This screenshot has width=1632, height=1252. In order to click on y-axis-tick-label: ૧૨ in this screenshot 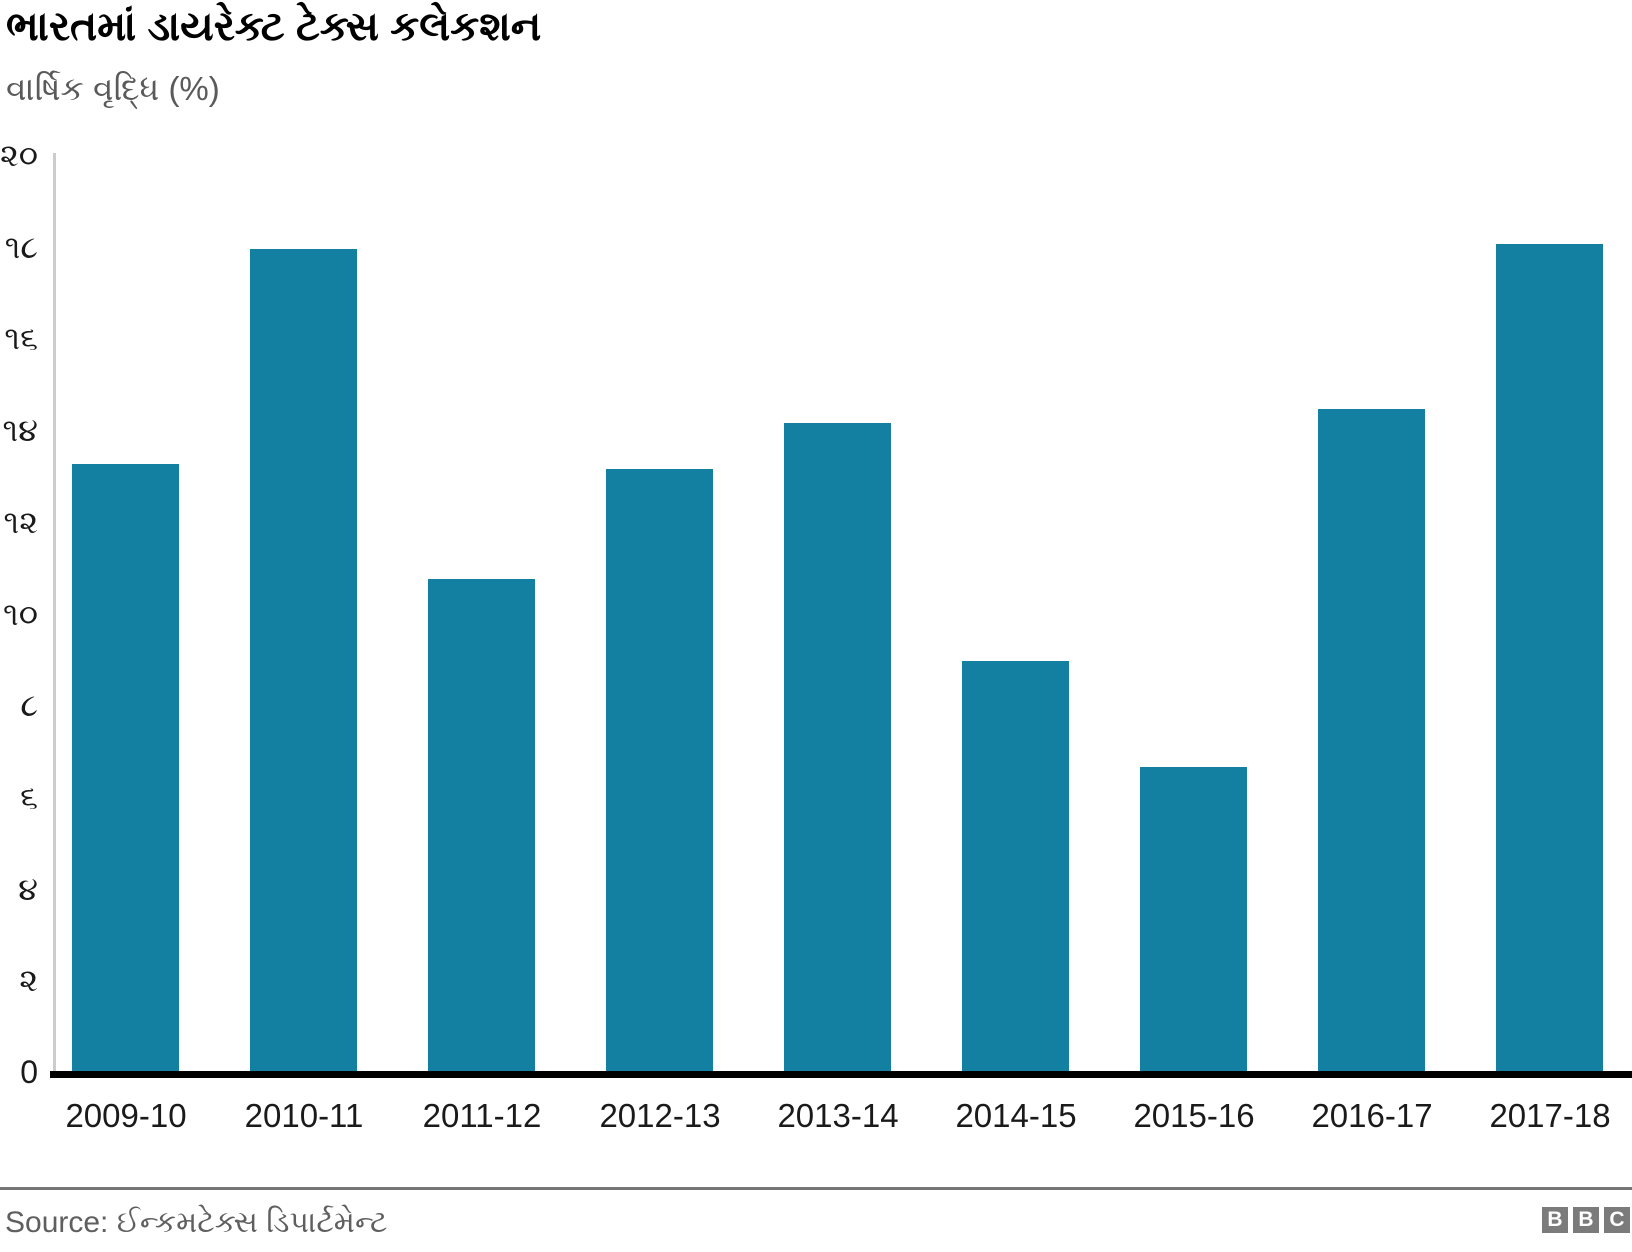, I will do `click(20, 522)`.